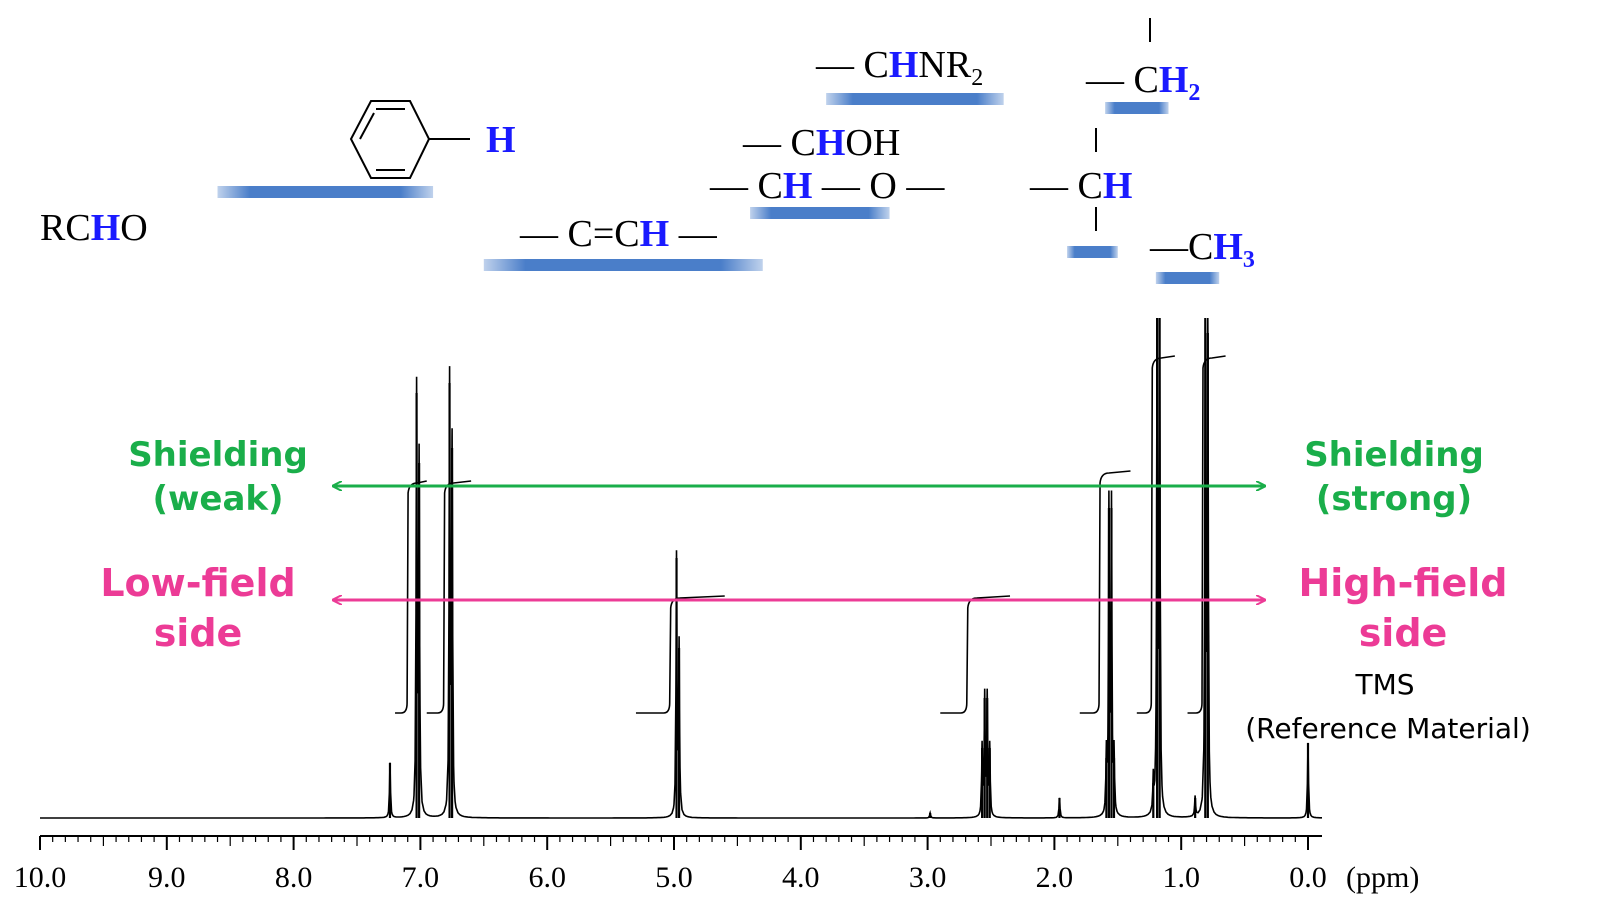 This screenshot has width=1600, height=922. Describe the element at coordinates (915, 99) in the screenshot. I see `range-bar-amine` at that location.